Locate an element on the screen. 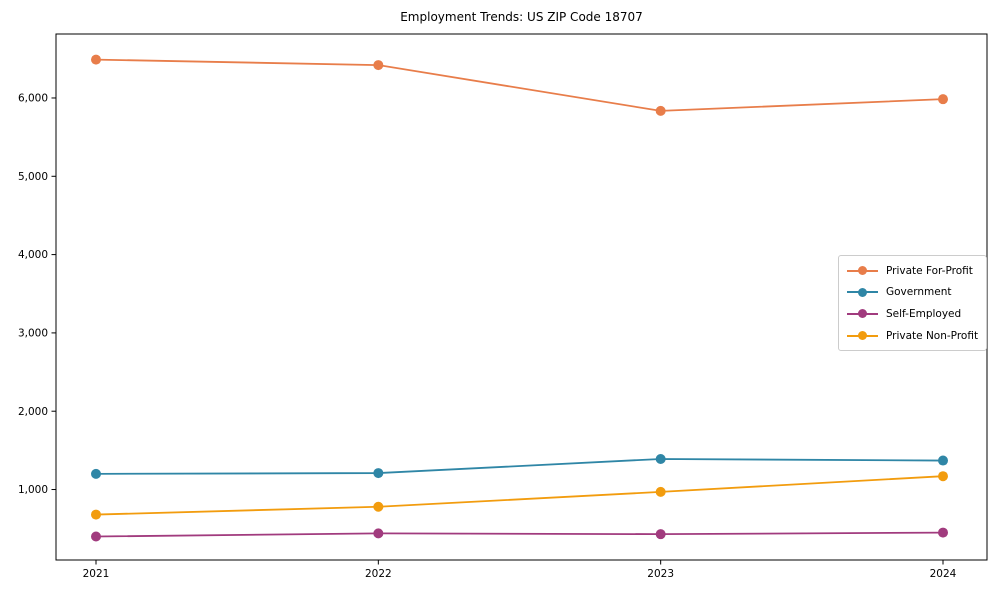 This screenshot has width=1000, height=600. y-tick-label: 5,000 is located at coordinates (33, 177).